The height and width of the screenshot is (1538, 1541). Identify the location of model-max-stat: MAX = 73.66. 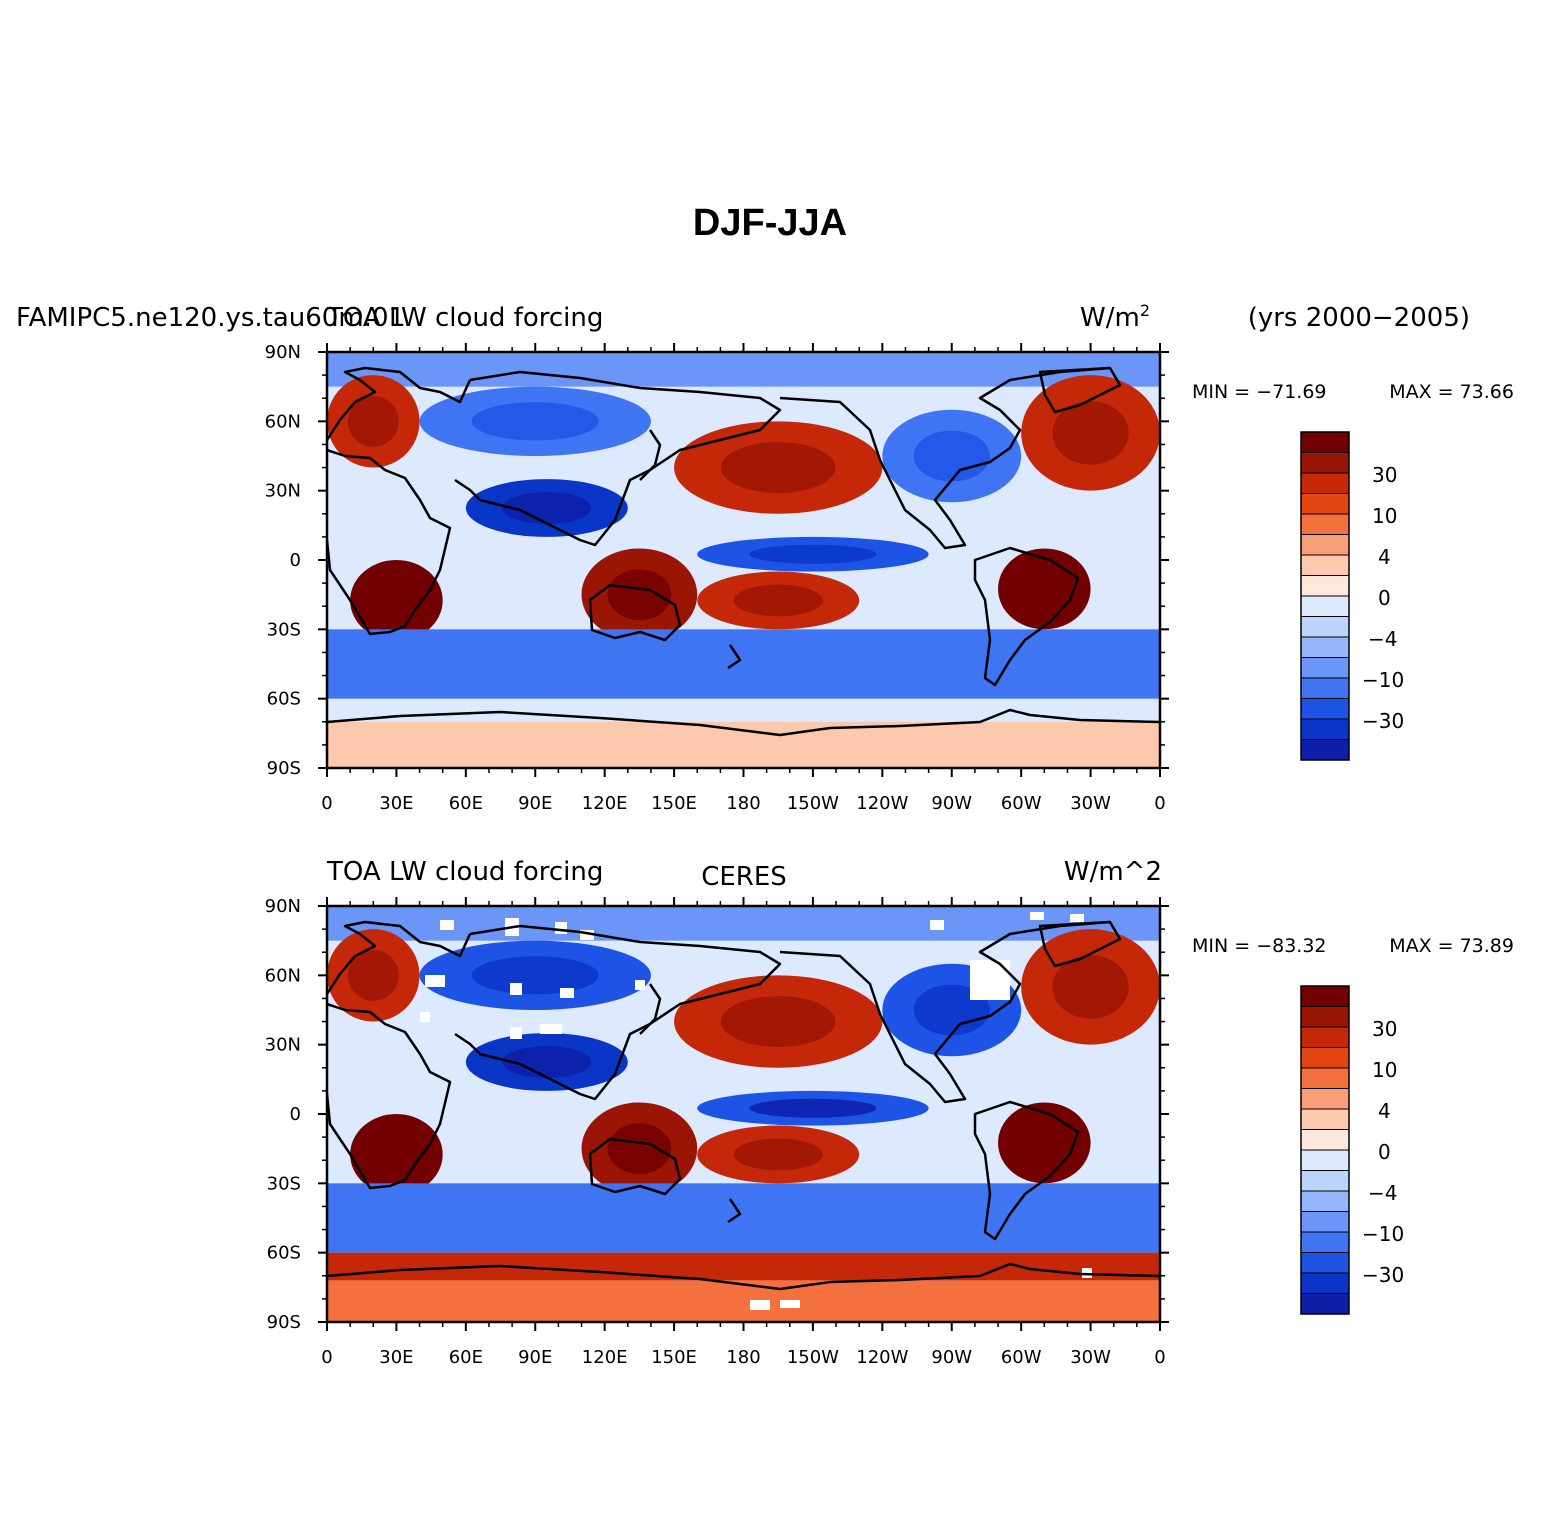
(1451, 392).